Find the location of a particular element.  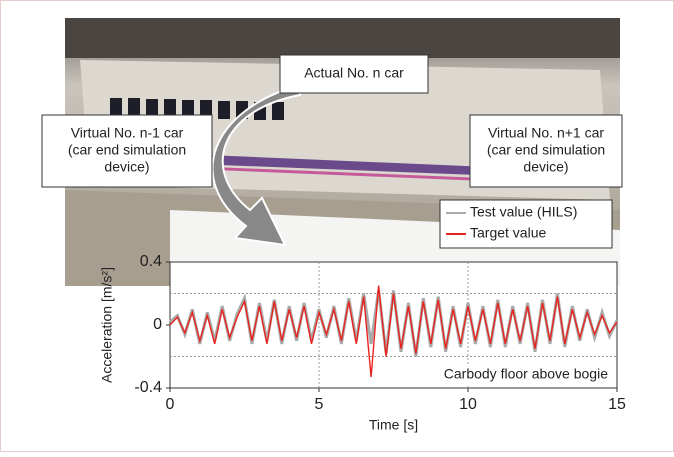

x-tick-label: 15 is located at coordinates (617, 404).